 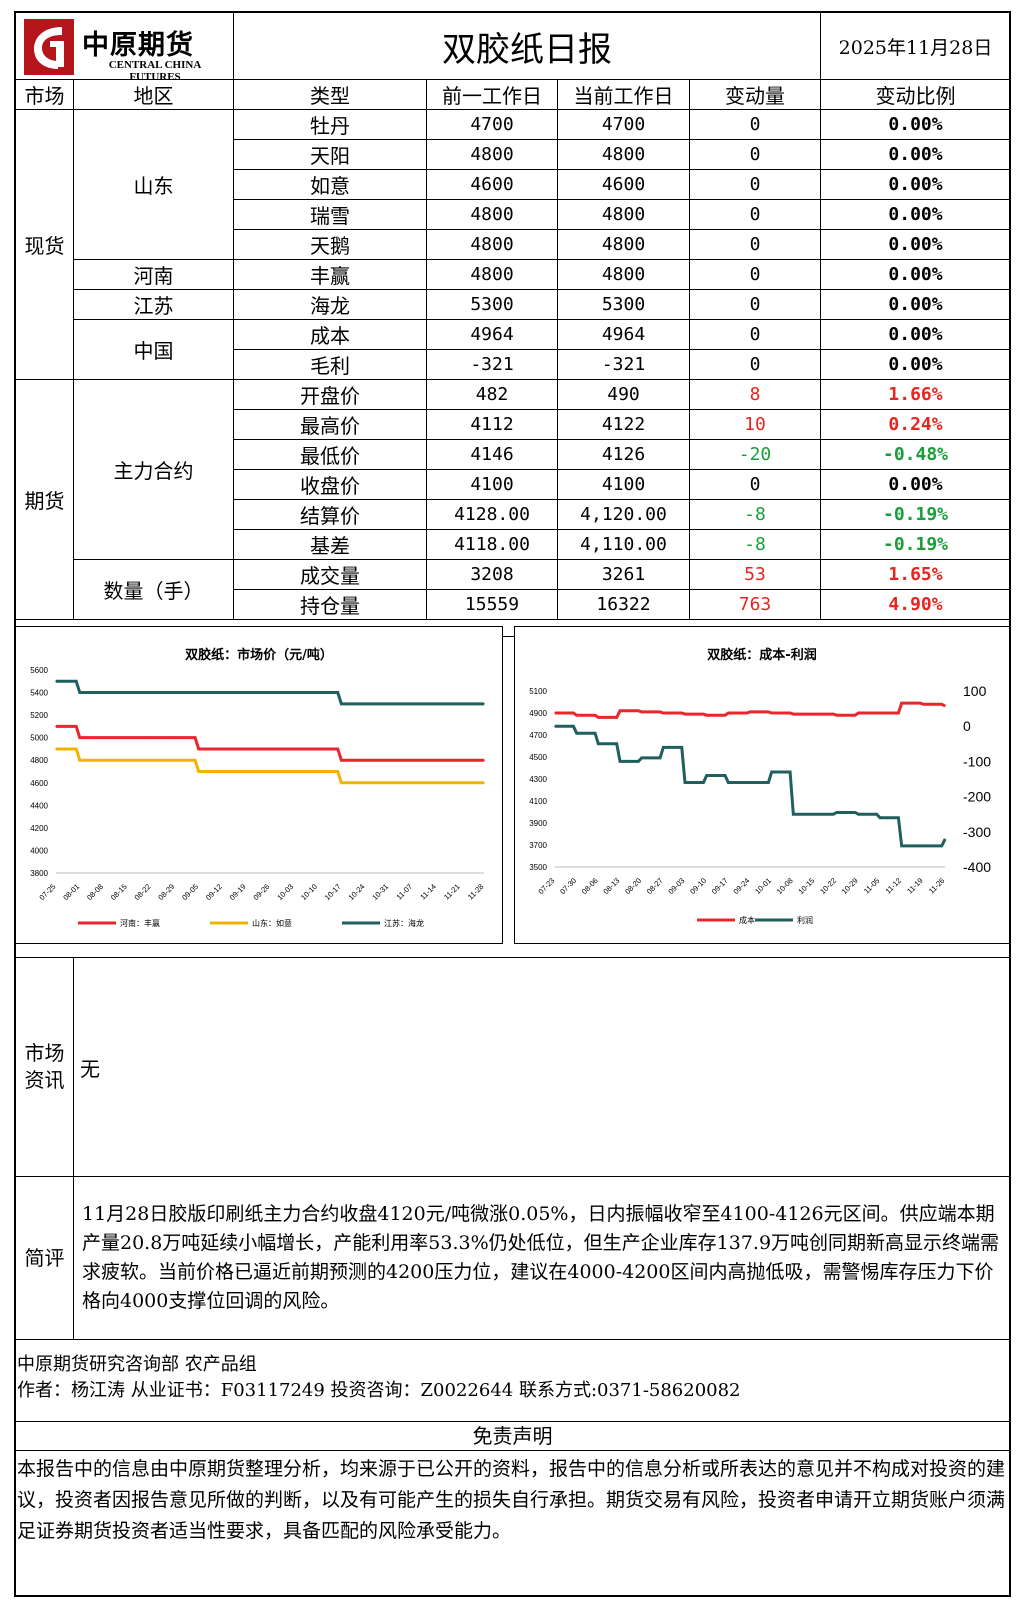 I want to click on x-tick-label: 09-12, so click(x=214, y=892).